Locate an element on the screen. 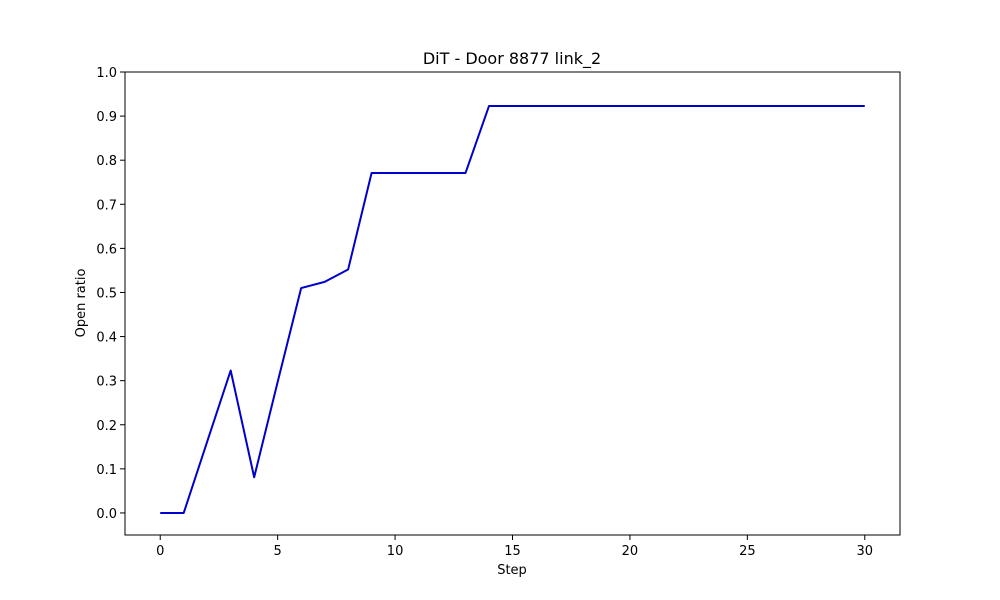 The height and width of the screenshot is (600, 1000). x-tick-label: 10 is located at coordinates (395, 551).